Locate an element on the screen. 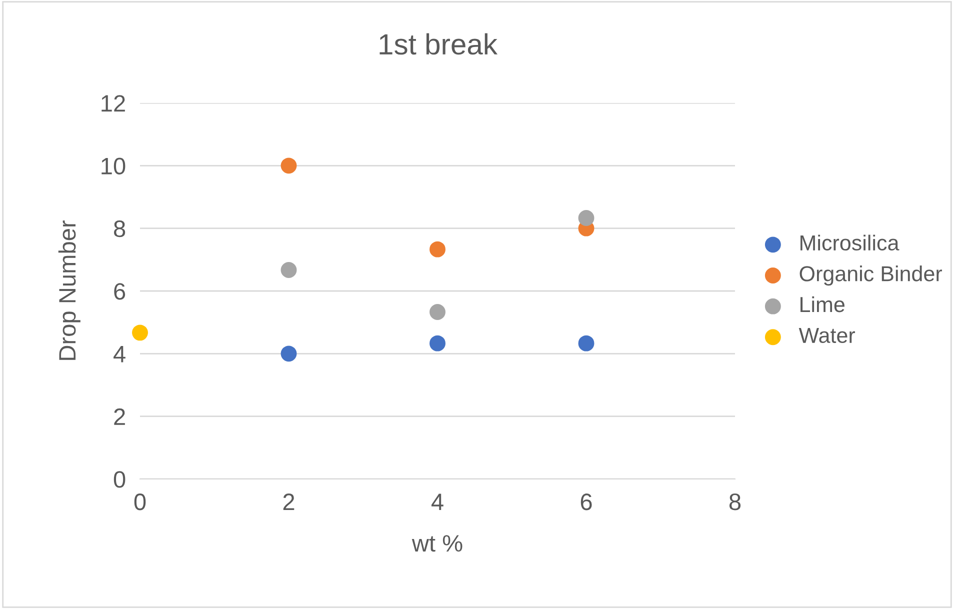  chart-title: 1st break is located at coordinates (439, 44).